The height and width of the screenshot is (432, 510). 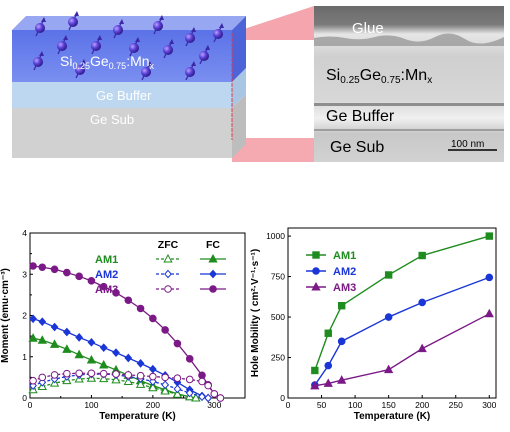 What do you see at coordinates (239, 88) in the screenshot?
I see `buffer-side` at bounding box center [239, 88].